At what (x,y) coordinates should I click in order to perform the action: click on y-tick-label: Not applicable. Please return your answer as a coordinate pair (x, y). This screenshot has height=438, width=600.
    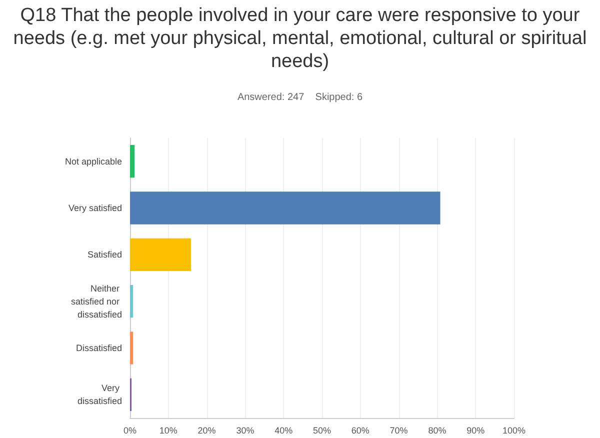
    Looking at the image, I should click on (93, 161).